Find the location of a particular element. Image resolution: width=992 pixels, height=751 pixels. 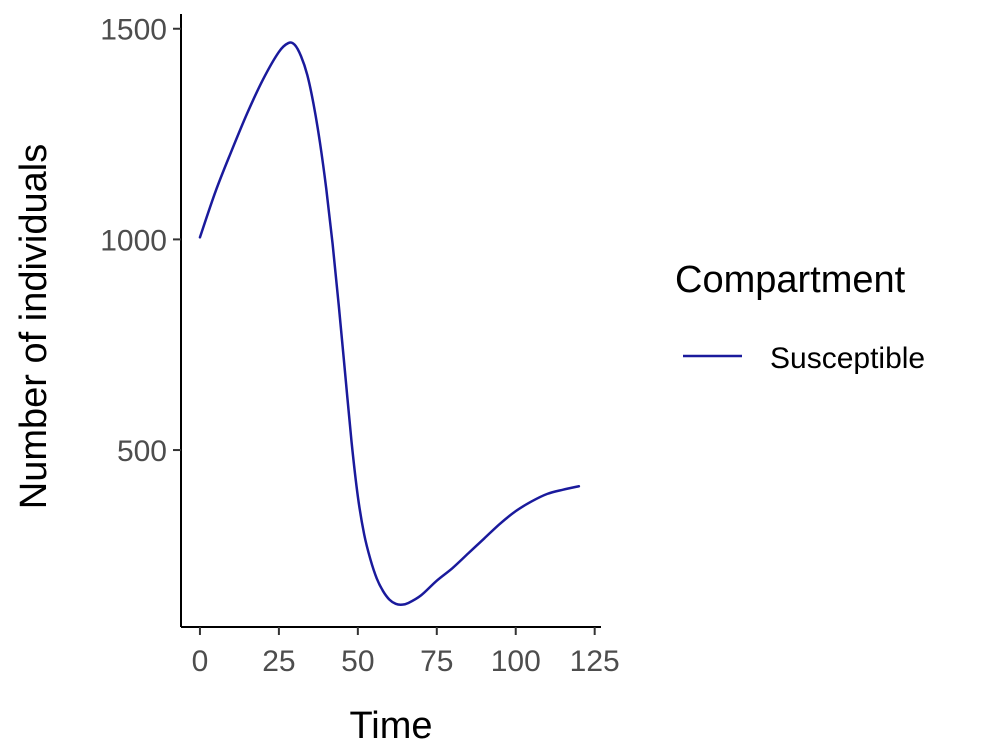

x-tick-label: 0 is located at coordinates (200, 661).